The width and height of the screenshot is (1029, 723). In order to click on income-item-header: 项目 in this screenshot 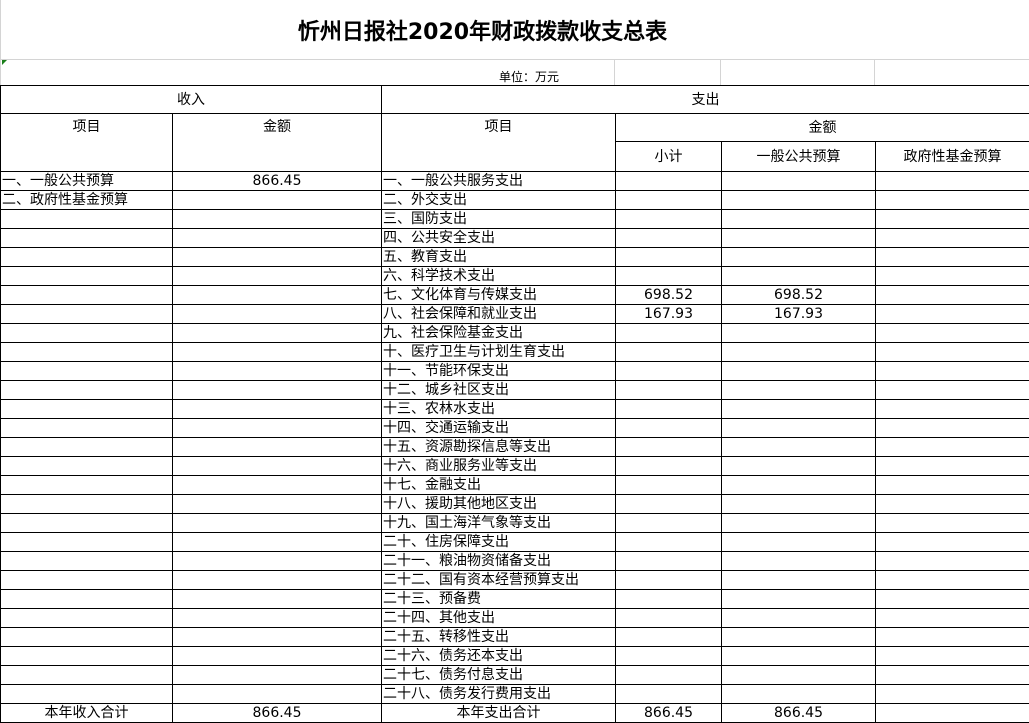, I will do `click(86, 142)`.